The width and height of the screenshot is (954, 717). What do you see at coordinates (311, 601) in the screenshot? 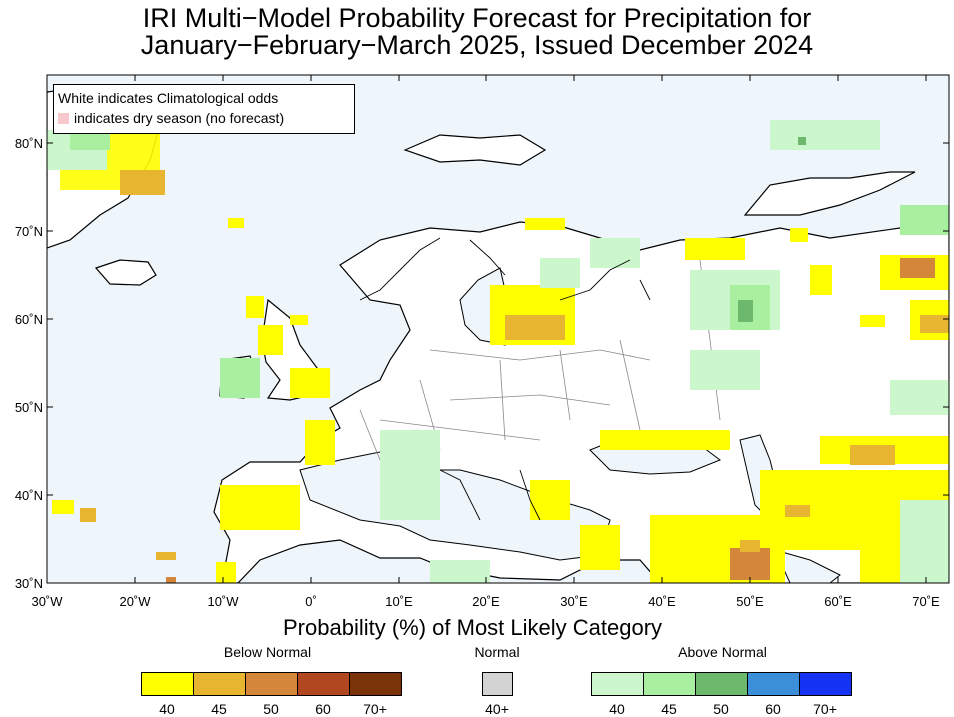
I see `lon-label: 0˚` at bounding box center [311, 601].